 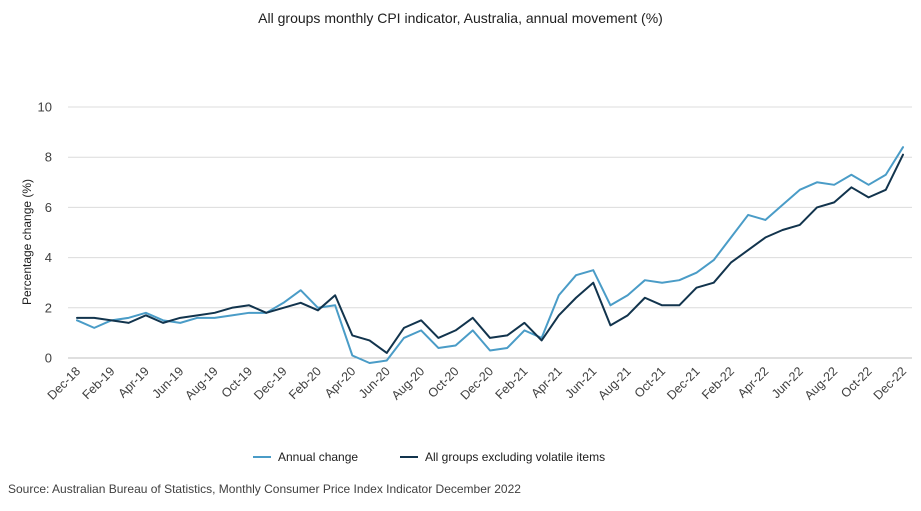 I want to click on x-tick-label: Apr-21, so click(x=547, y=382).